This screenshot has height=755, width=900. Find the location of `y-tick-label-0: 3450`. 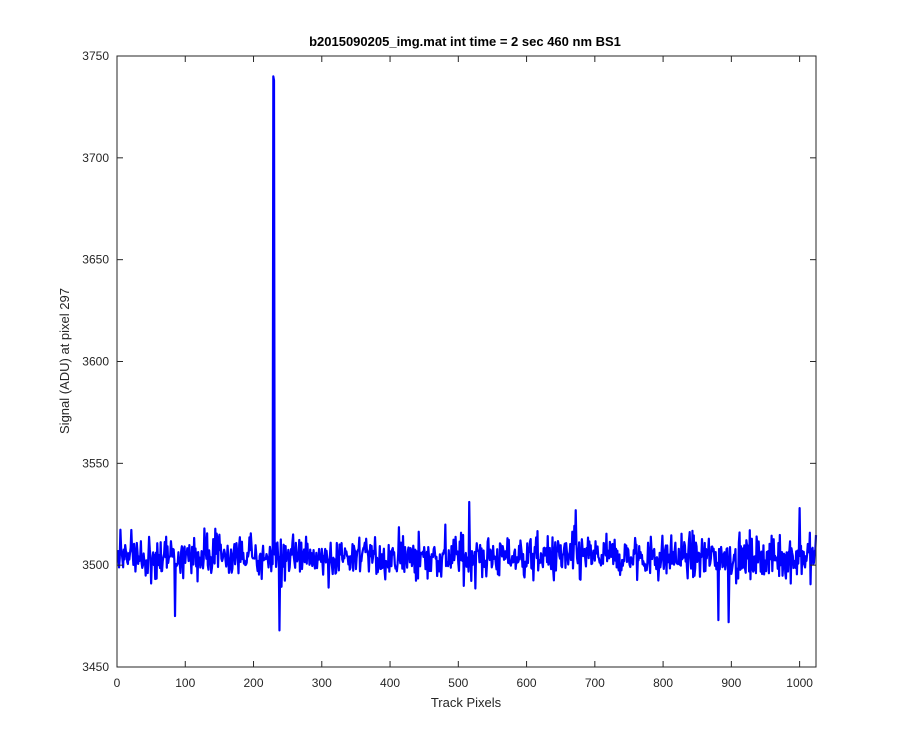

y-tick-label-0: 3450 is located at coordinates (95, 667).